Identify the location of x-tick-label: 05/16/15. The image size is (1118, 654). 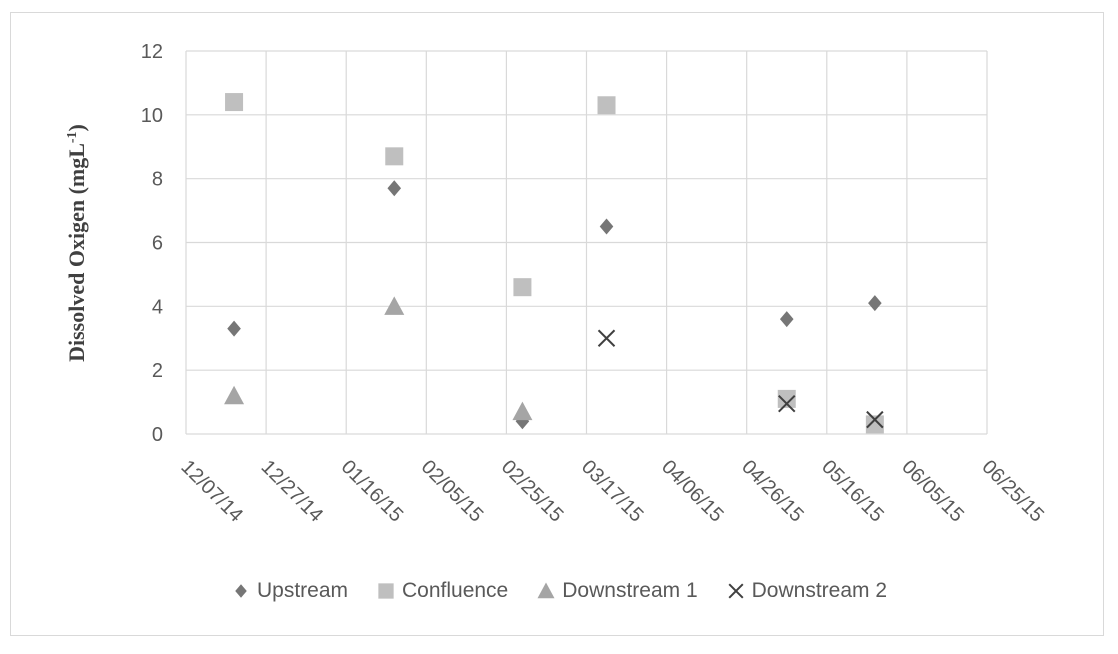
(852, 491).